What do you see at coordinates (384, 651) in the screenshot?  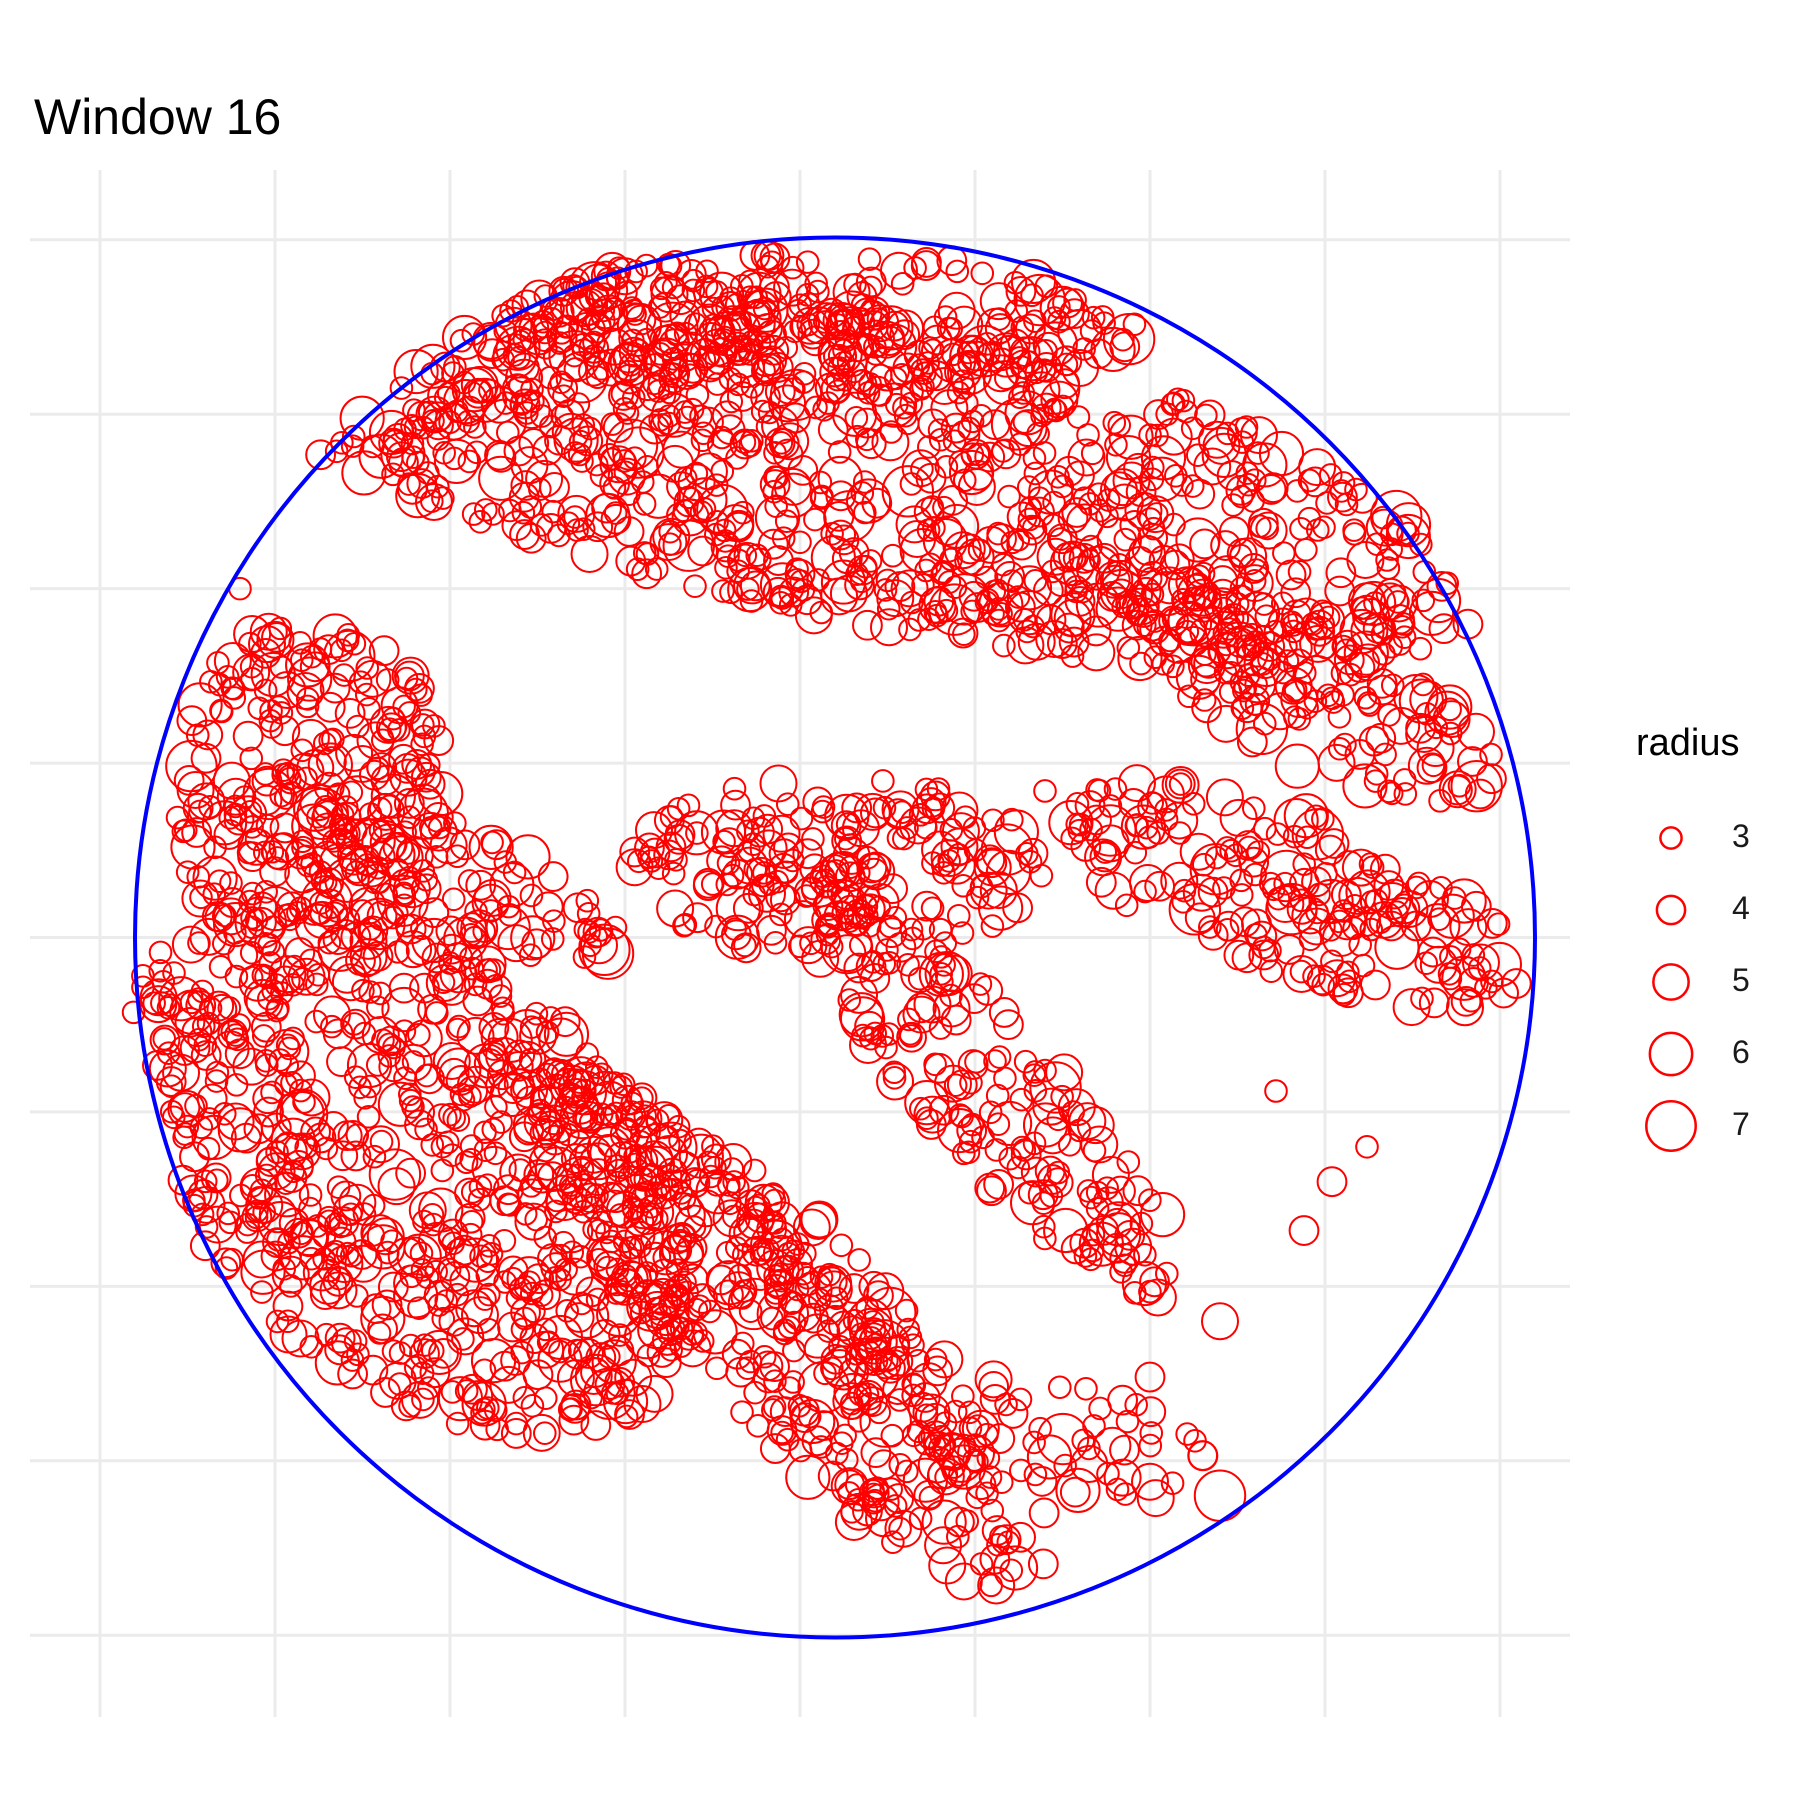 I see `data-point-2098` at bounding box center [384, 651].